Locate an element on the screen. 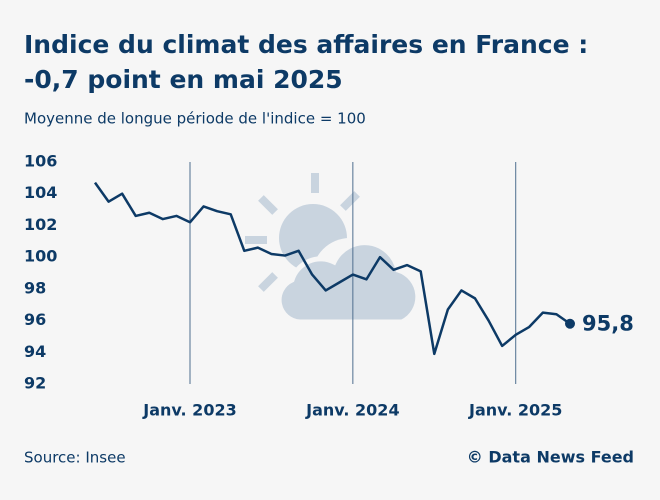 This screenshot has height=500, width=660. source: Source: Insee is located at coordinates (75, 458).